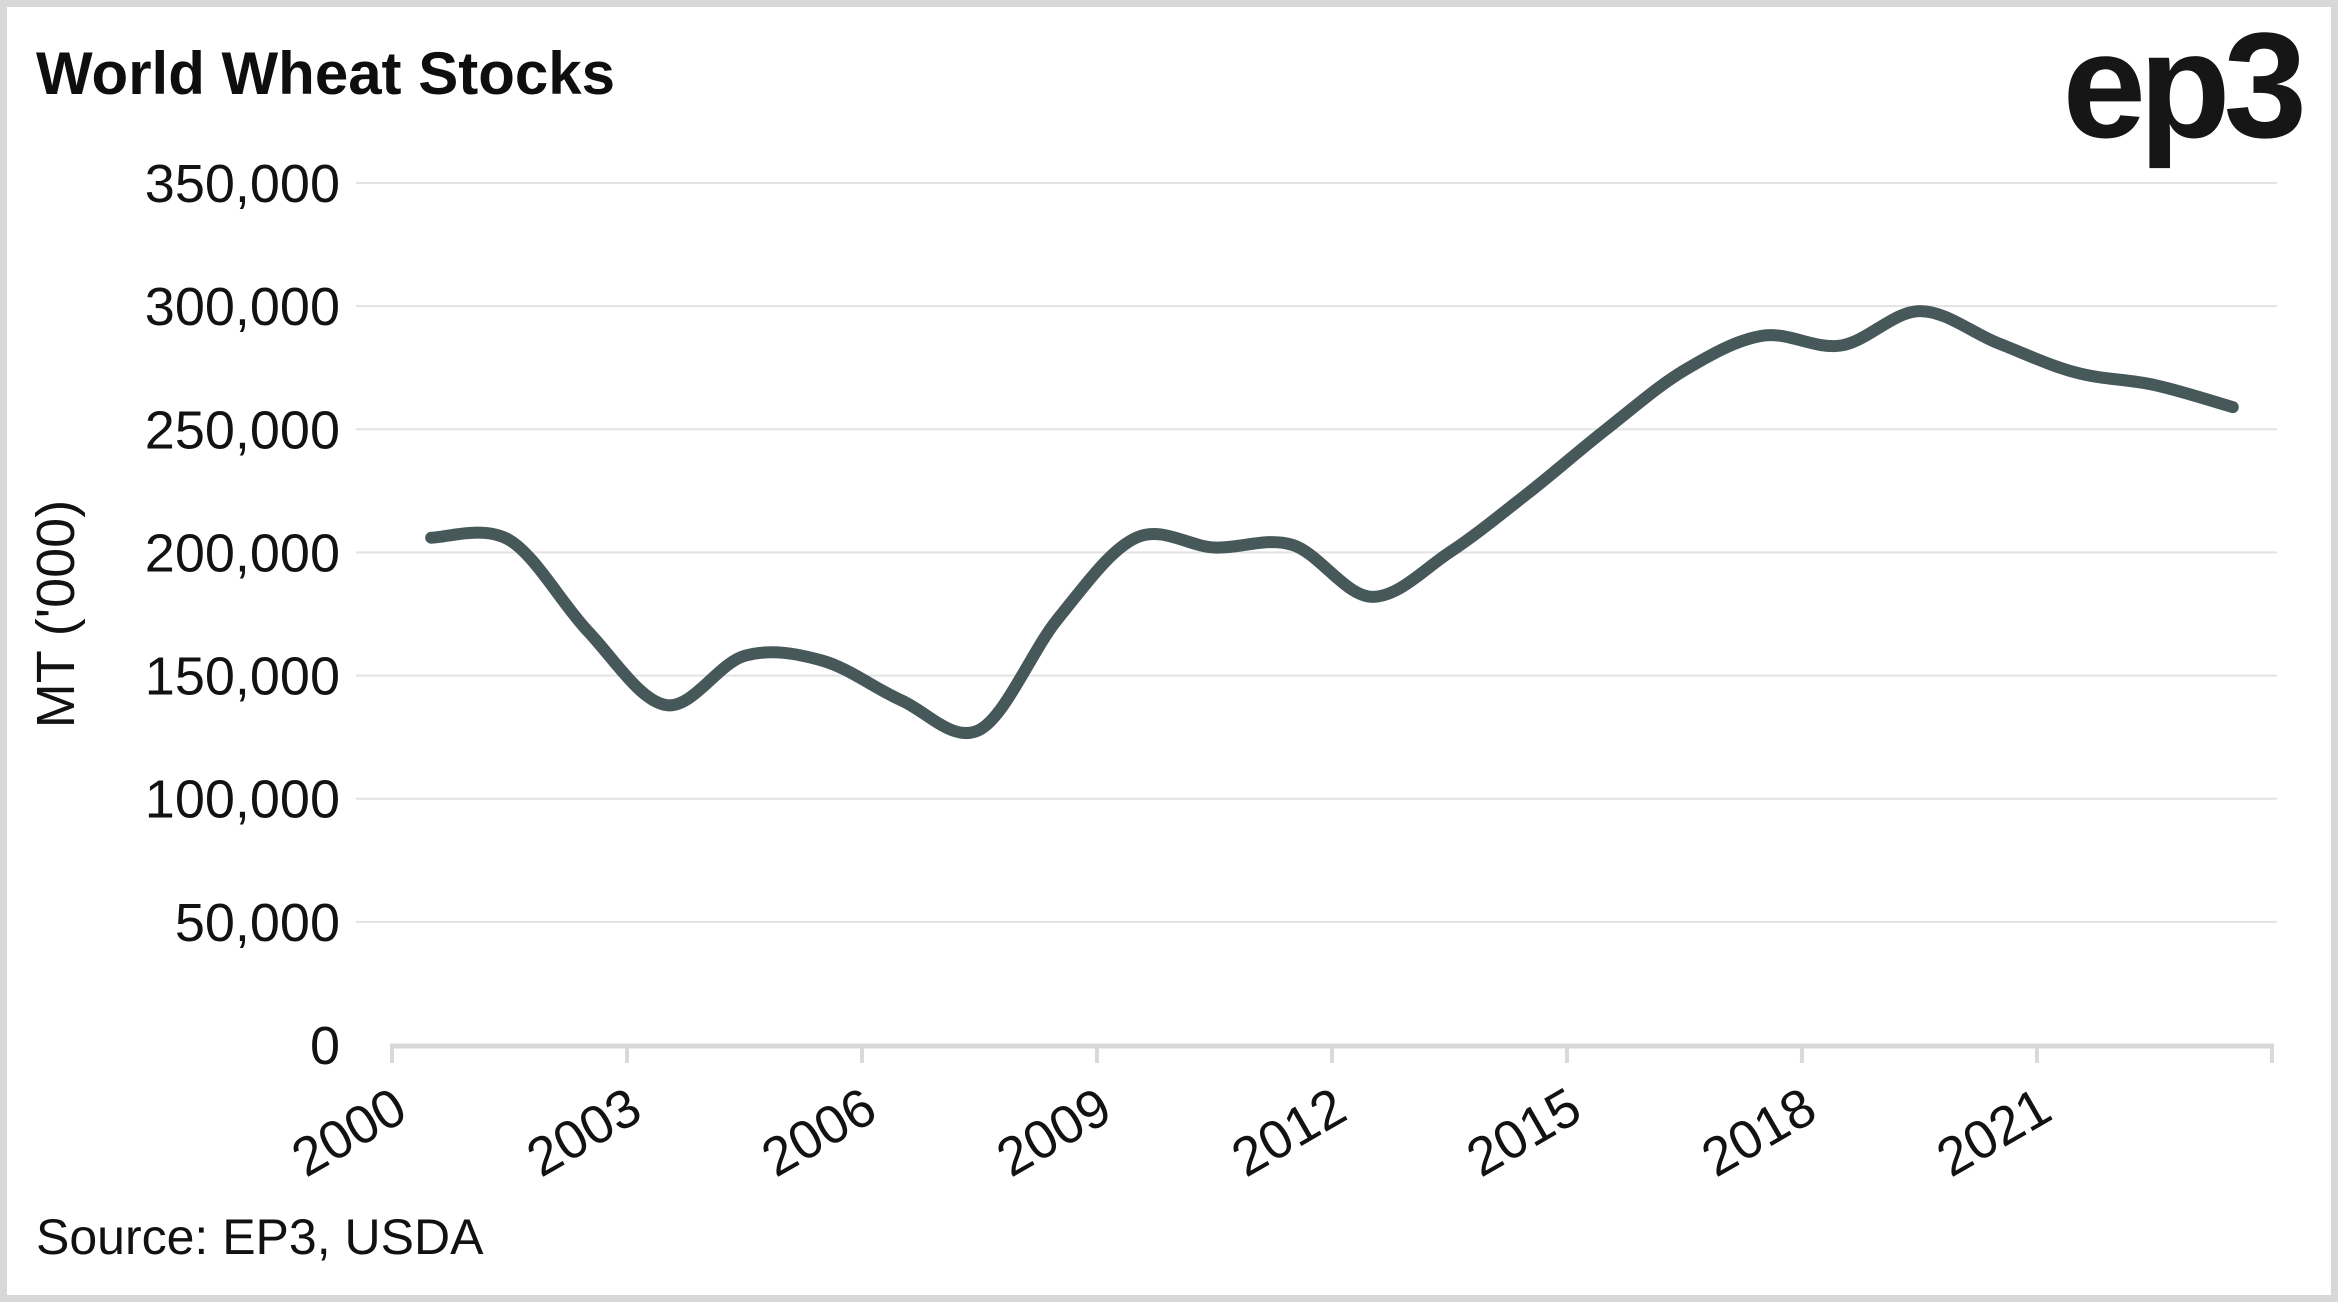  I want to click on y-tick-label: 100,000, so click(242, 800).